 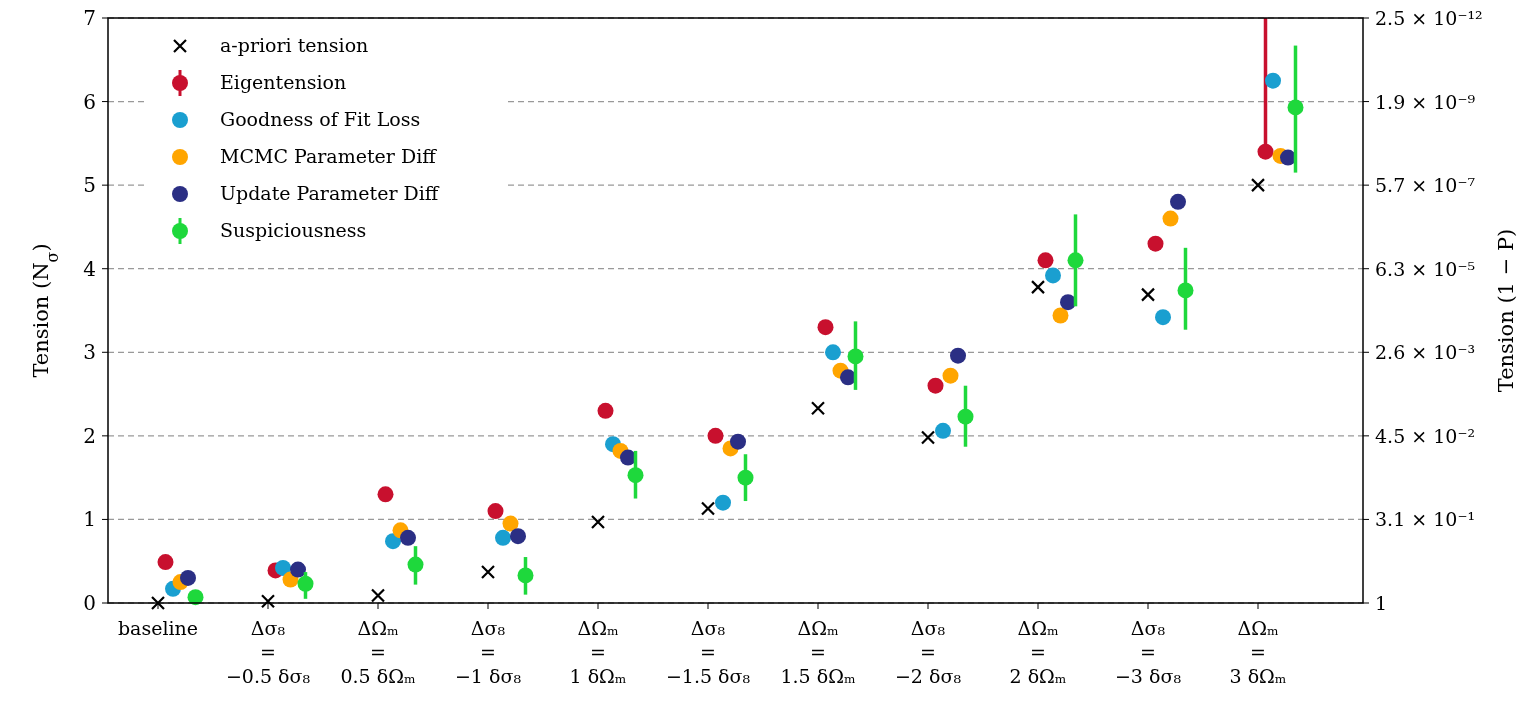 What do you see at coordinates (89, 603) in the screenshot?
I see `y-tick-label: 0` at bounding box center [89, 603].